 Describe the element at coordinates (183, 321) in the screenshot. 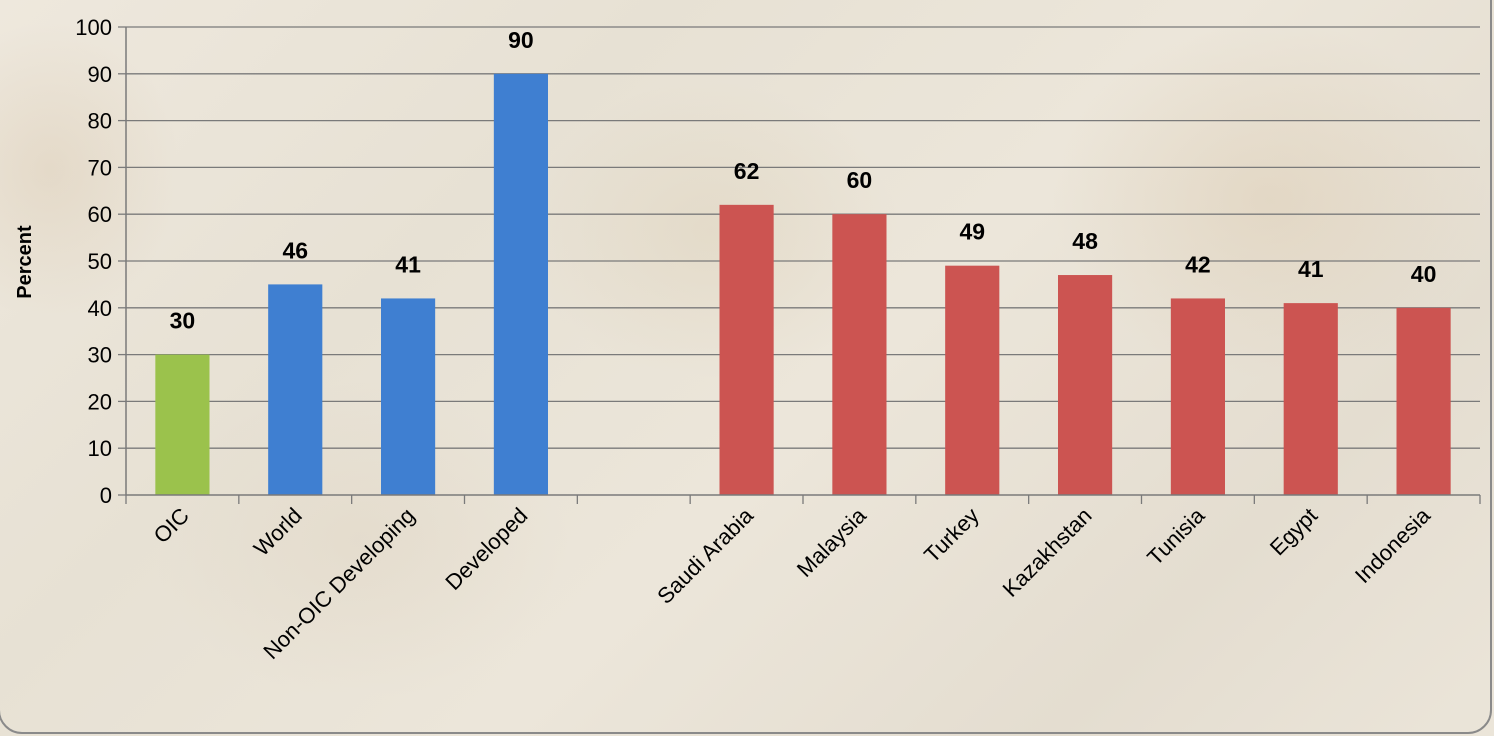

I see `data-label: 30` at that location.